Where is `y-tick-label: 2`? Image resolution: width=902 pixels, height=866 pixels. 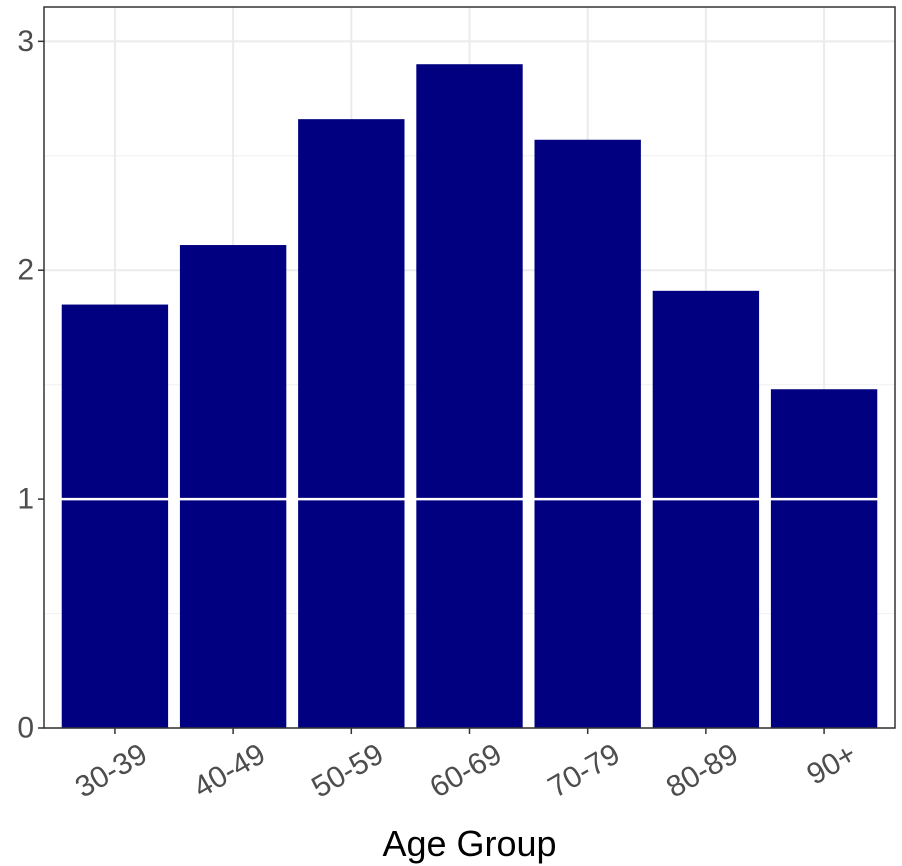
y-tick-label: 2 is located at coordinates (25, 270).